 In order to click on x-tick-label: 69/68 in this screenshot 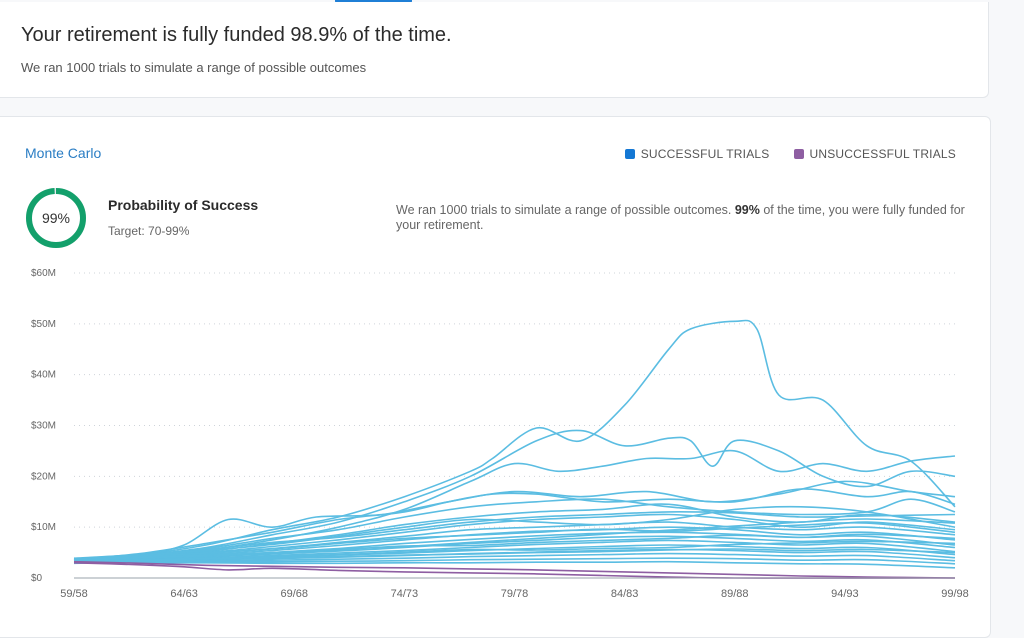, I will do `click(294, 594)`.